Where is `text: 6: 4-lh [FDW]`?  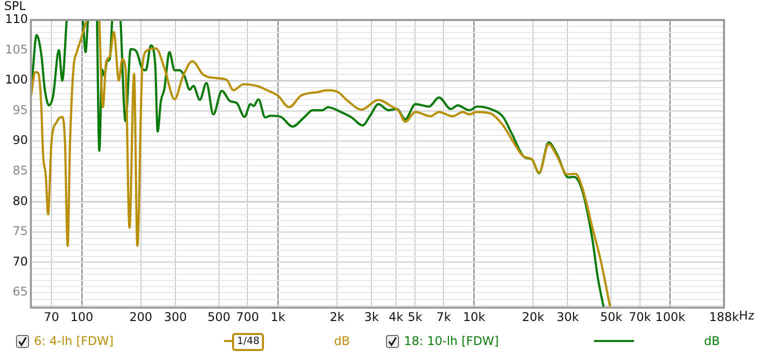 text: 6: 4-lh [FDW] is located at coordinates (74, 341).